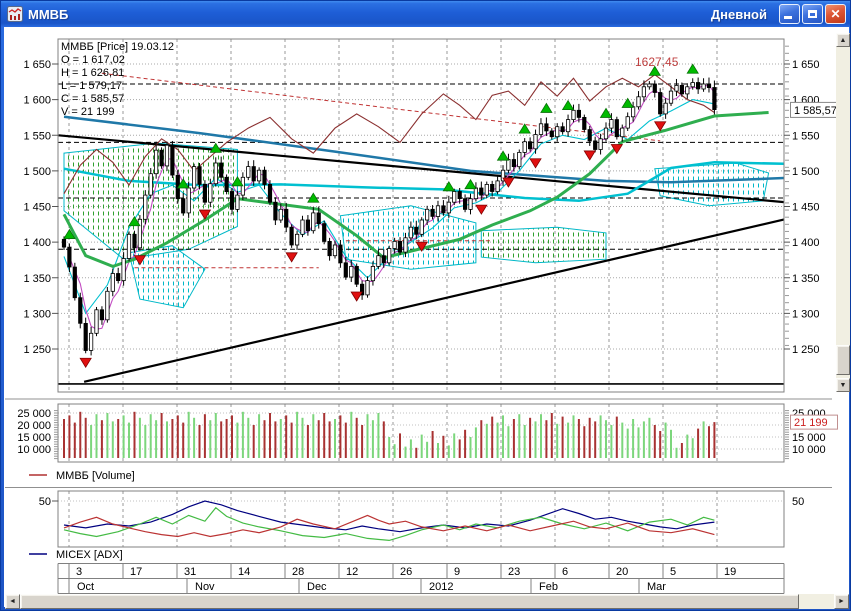 This screenshot has width=851, height=611. Describe the element at coordinates (806, 314) in the screenshot. I see `svg-text: 1 300` at that location.